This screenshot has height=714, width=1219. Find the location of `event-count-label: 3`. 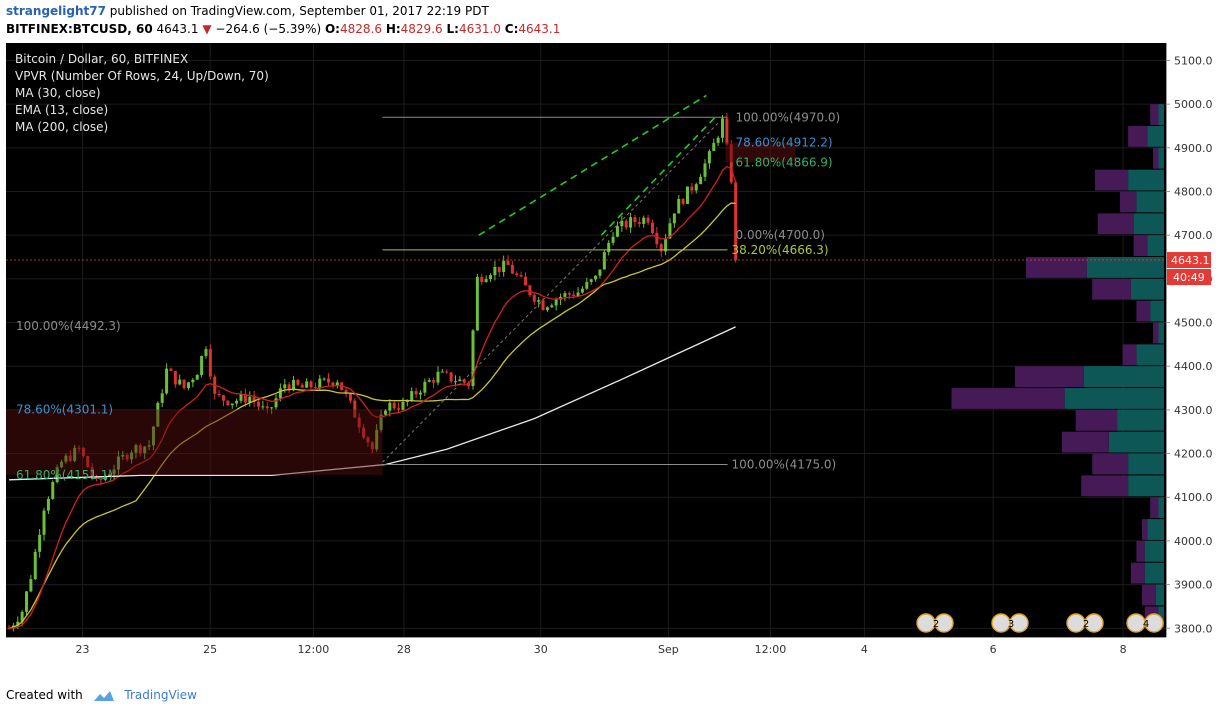

event-count-label: 3 is located at coordinates (1011, 624).